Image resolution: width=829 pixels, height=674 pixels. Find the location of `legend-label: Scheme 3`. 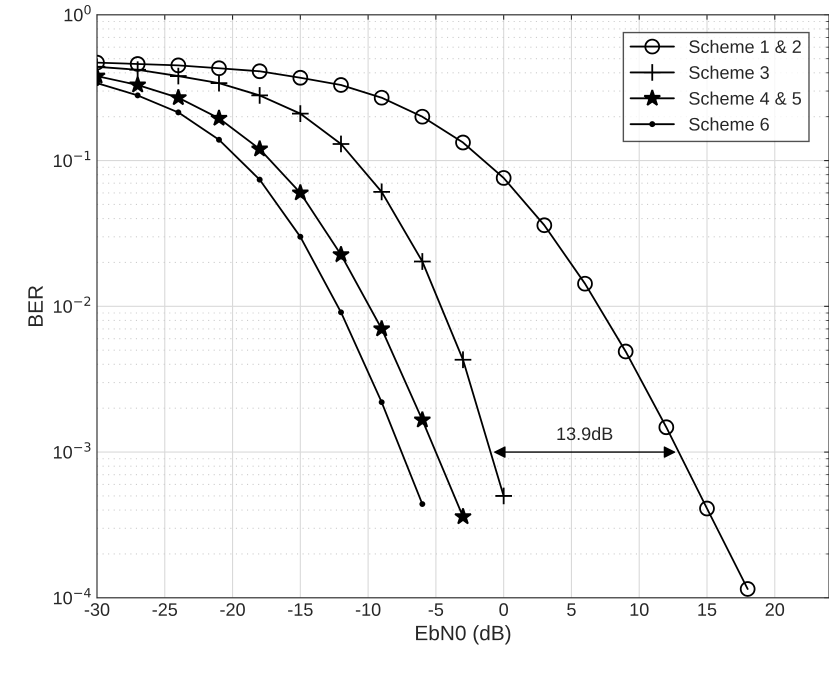

legend-label: Scheme 3 is located at coordinates (729, 72).